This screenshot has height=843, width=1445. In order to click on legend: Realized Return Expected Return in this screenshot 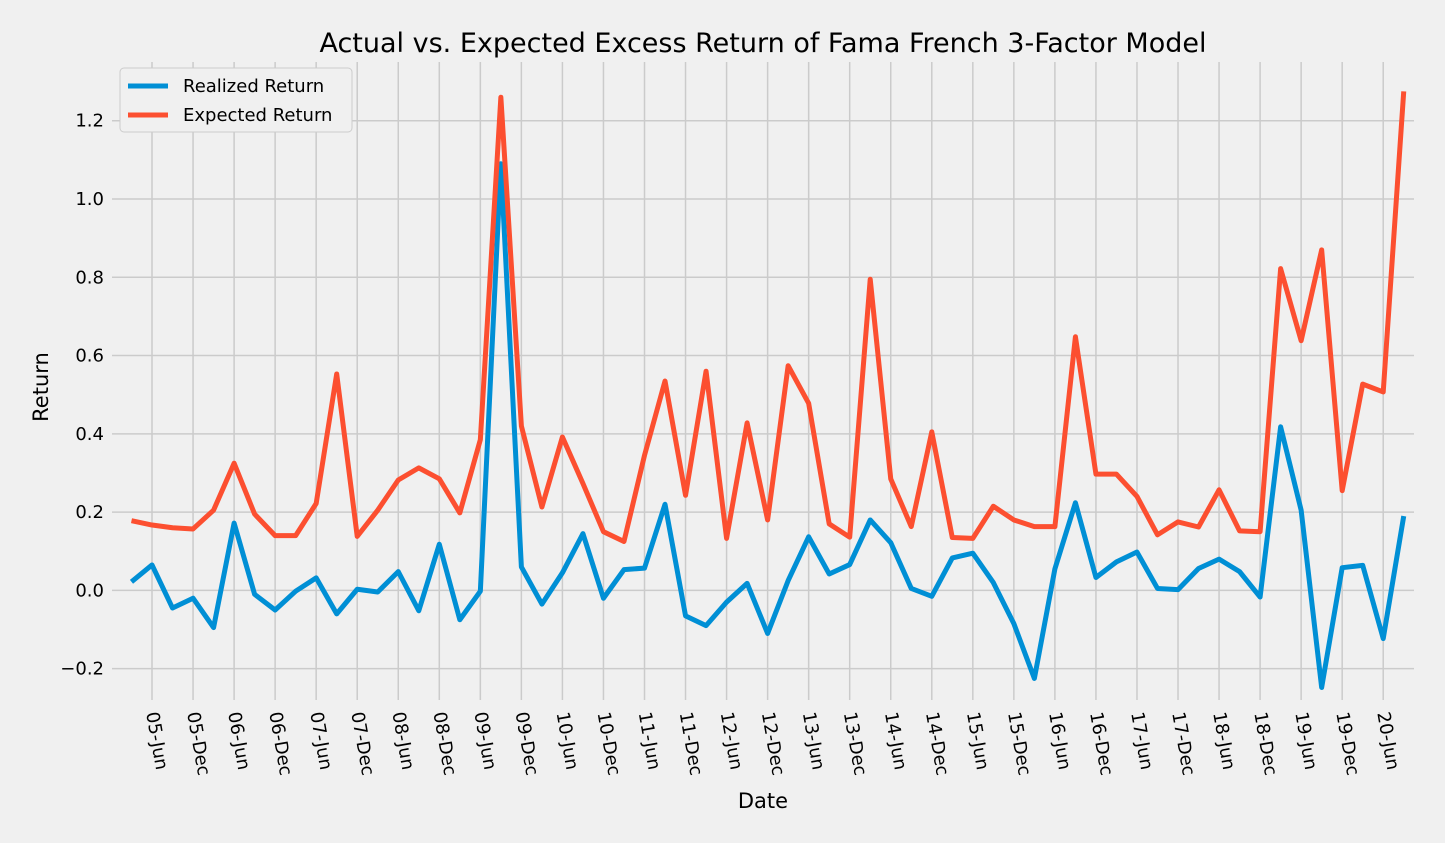, I will do `click(236, 100)`.